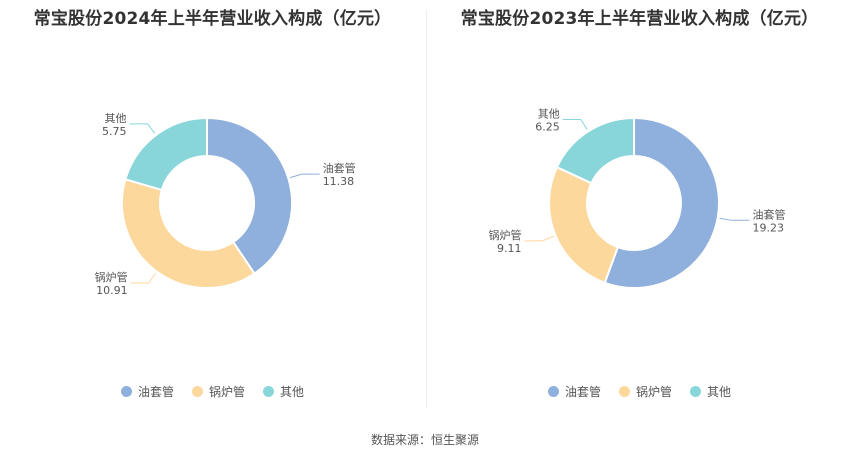 The width and height of the screenshot is (850, 459). I want to click on chart-2023-title: 常宝股份2023年上半年营业收入构成（亿元）, so click(639, 19).